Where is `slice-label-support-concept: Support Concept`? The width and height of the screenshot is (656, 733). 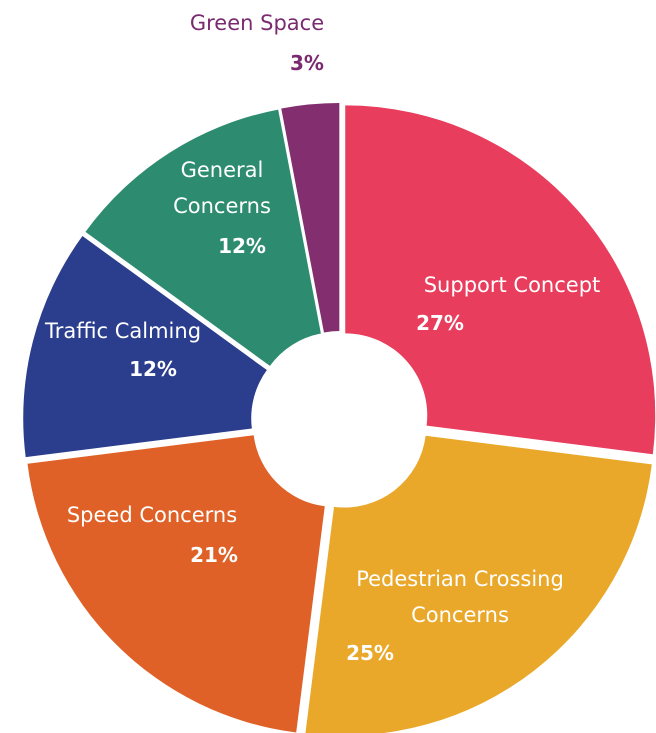 slice-label-support-concept: Support Concept is located at coordinates (512, 285).